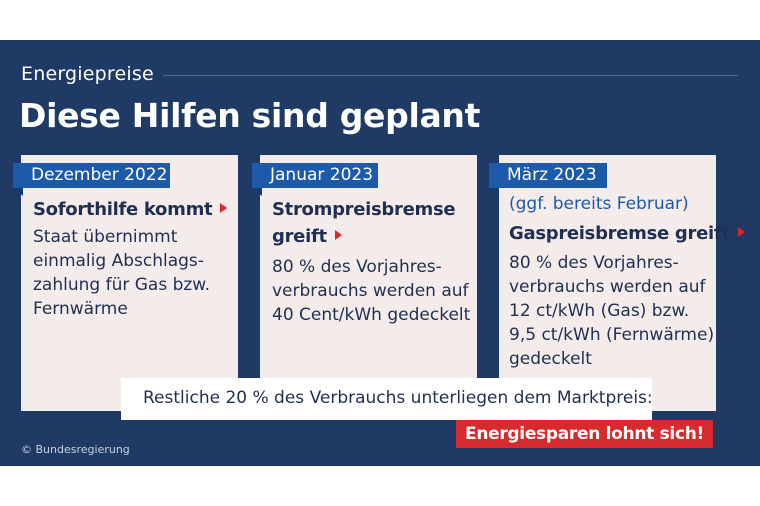 The height and width of the screenshot is (506, 760). I want to click on card-title: Gaspreisbremse greift, so click(627, 233).